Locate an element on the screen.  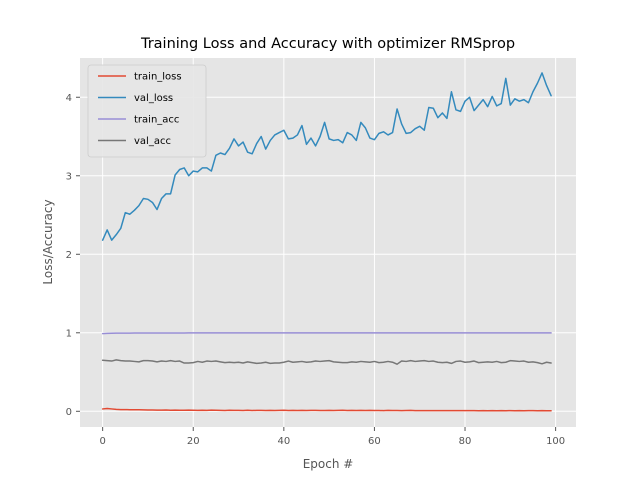
y-axis-ticks: 0 1 2 3 4 is located at coordinates (73, 255).